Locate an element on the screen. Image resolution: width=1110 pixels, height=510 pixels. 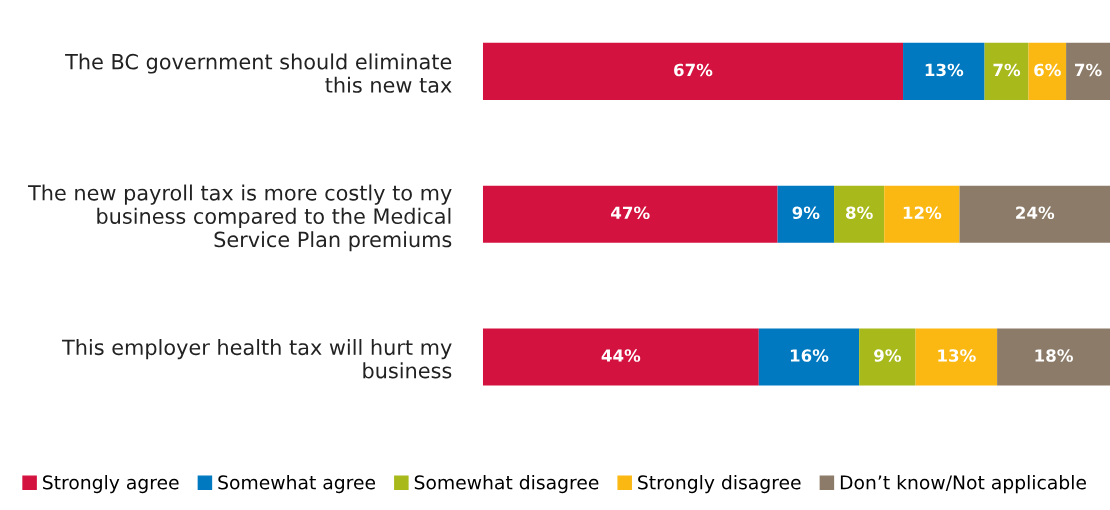
data-label: 16% is located at coordinates (809, 355).